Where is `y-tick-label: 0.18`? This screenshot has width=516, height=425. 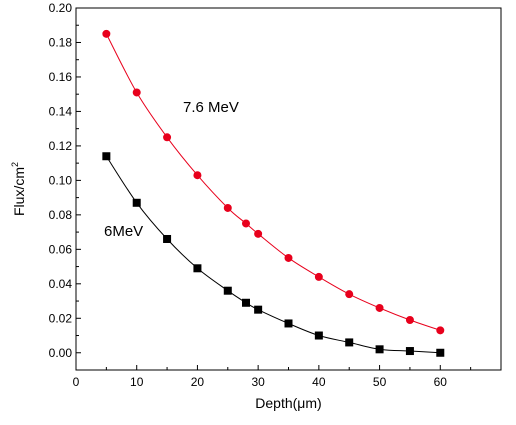
y-tick-label: 0.18 is located at coordinates (61, 42).